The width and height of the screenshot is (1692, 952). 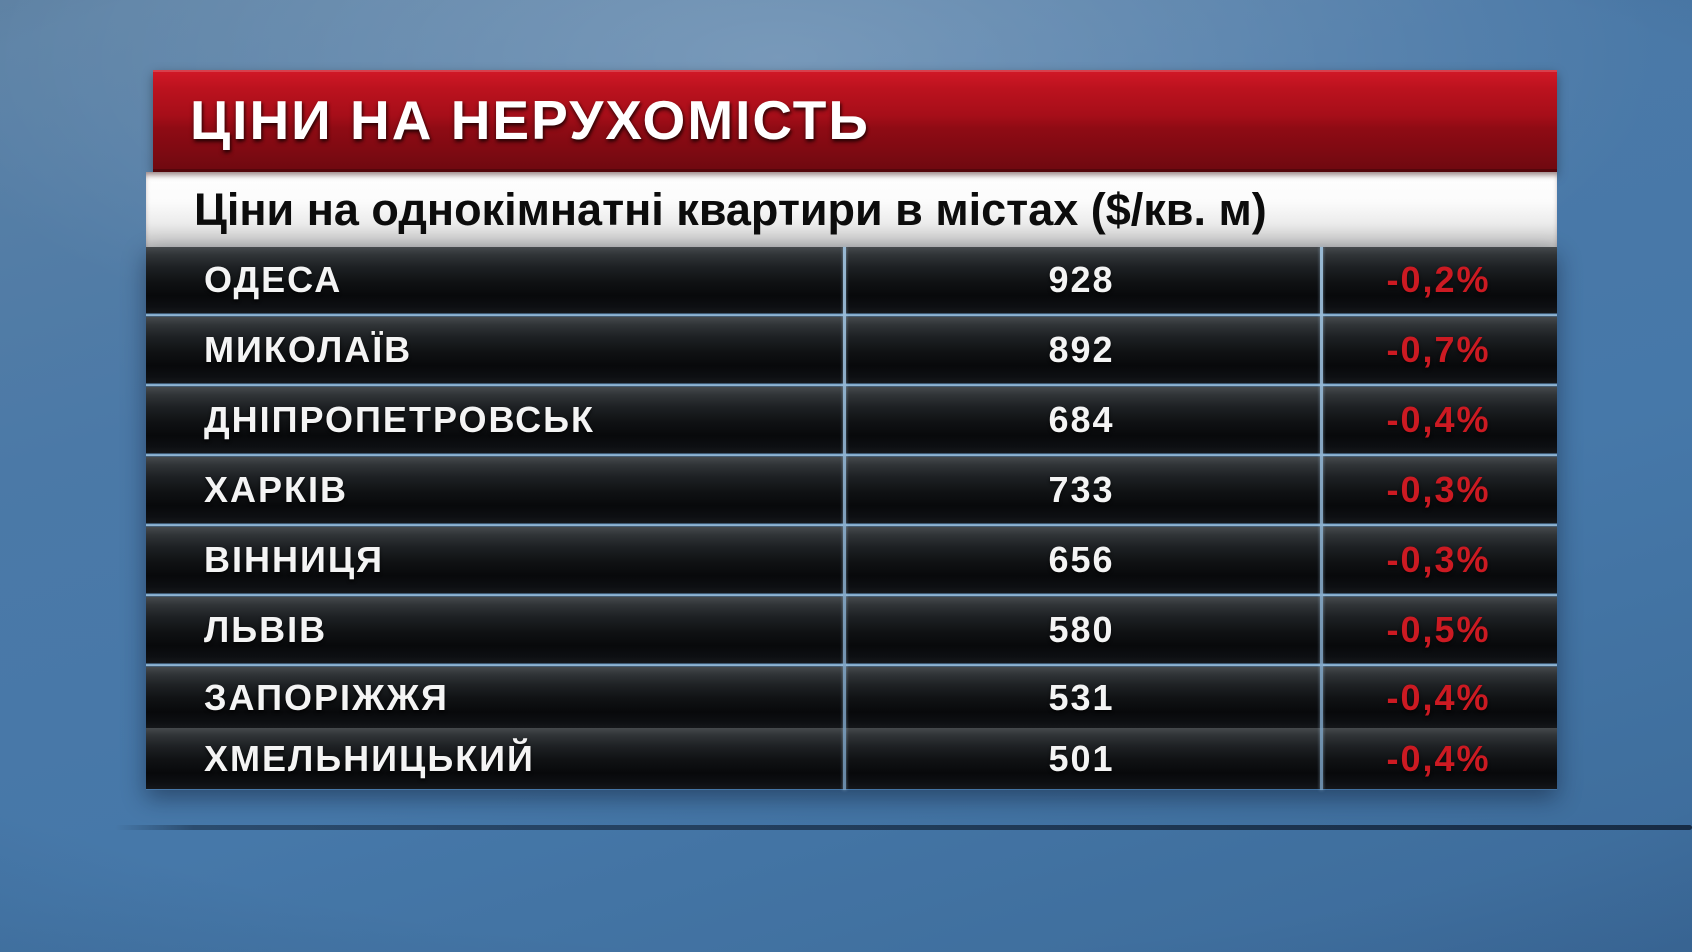 I want to click on table-row: ЛЬВІВ 580 -0,5%, so click(x=851, y=630).